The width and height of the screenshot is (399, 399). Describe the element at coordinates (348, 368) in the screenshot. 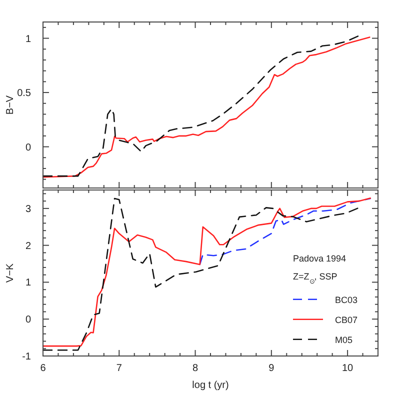

I see `x-tick-label: 10` at that location.